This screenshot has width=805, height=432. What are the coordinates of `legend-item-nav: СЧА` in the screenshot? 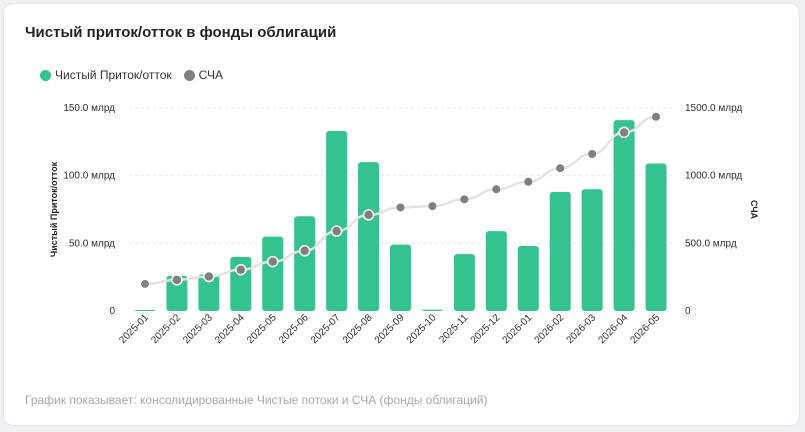 It's located at (203, 75).